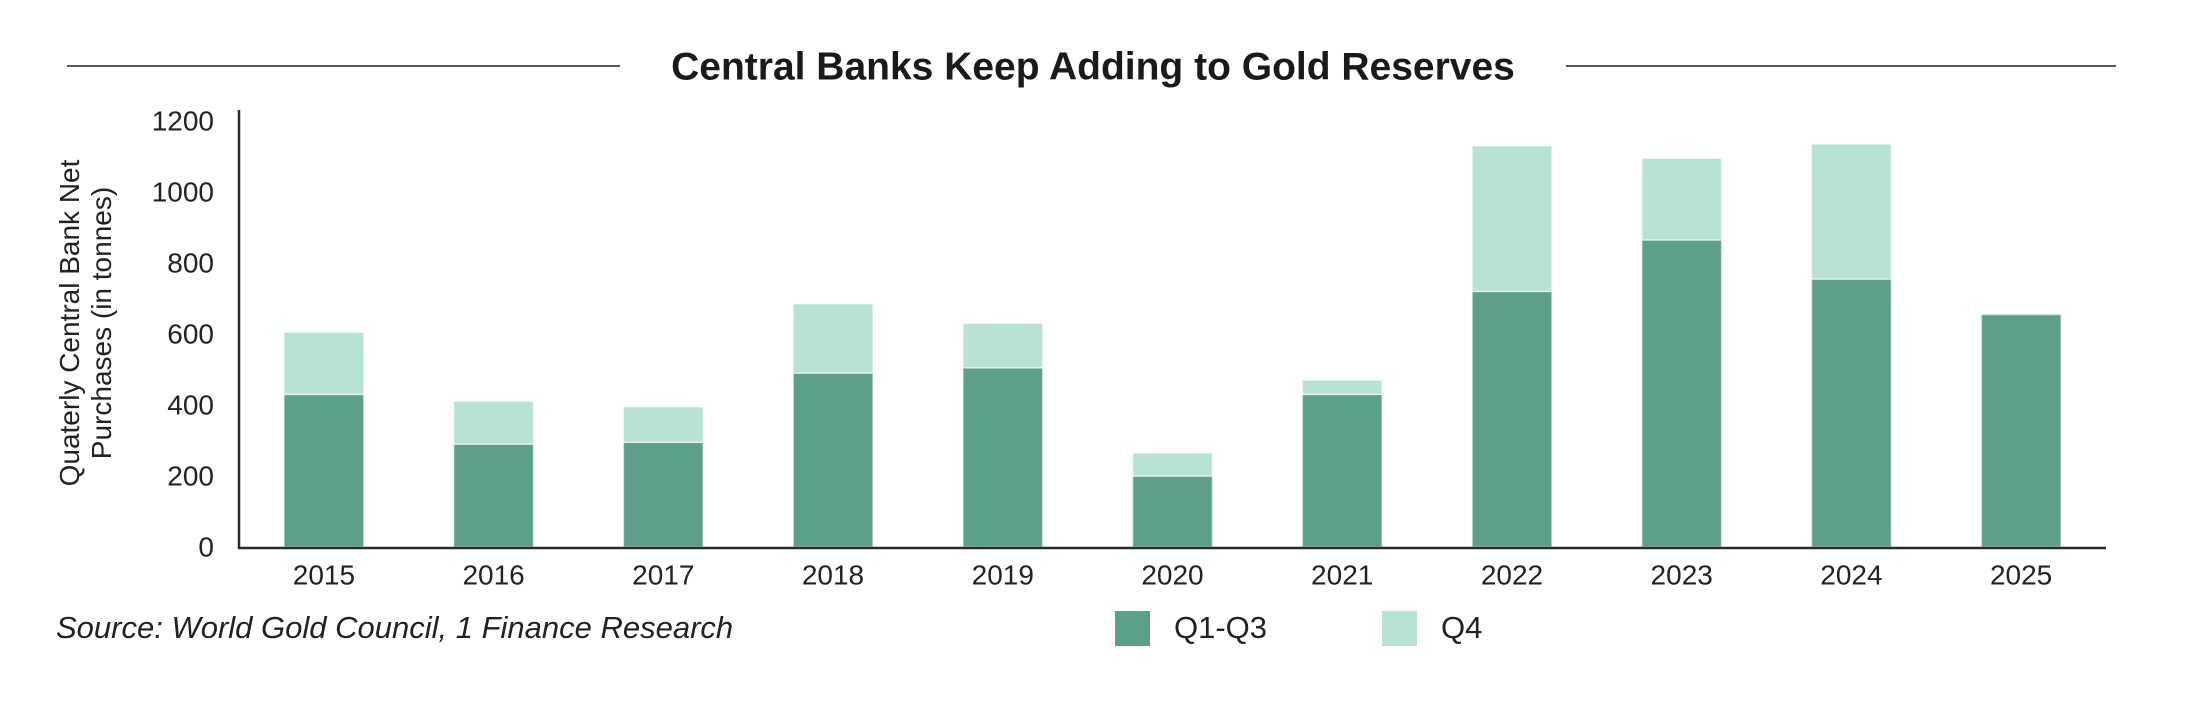  Describe the element at coordinates (663, 575) in the screenshot. I see `x-tick-label-2017: 2017` at that location.